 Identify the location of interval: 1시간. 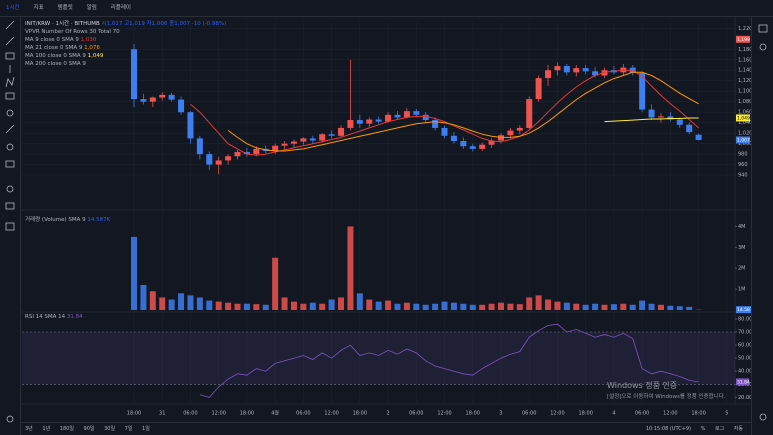
(13, 8).